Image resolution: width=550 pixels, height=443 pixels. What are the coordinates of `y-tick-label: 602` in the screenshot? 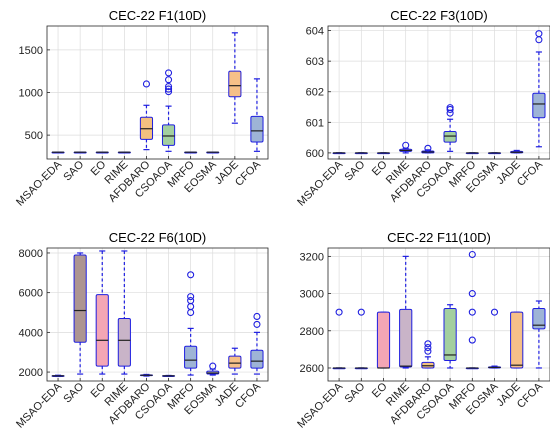 It's located at (315, 93).